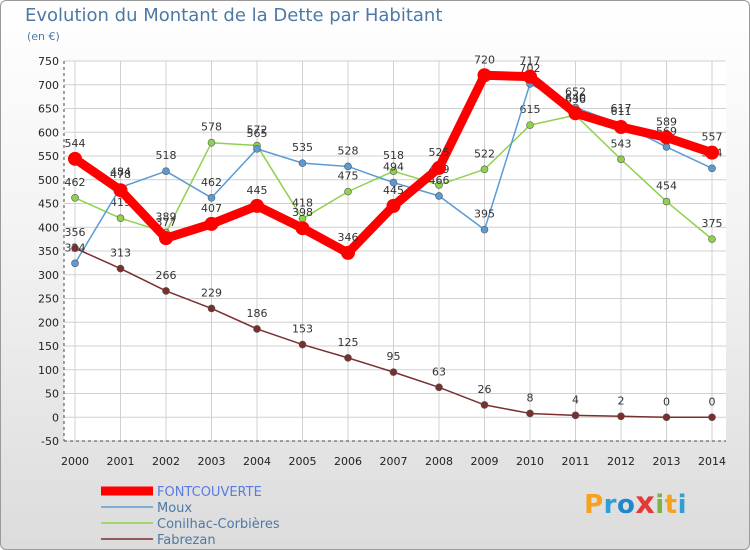 This screenshot has width=750, height=550. What do you see at coordinates (575, 92) in the screenshot?
I see `data-label: 652` at bounding box center [575, 92].